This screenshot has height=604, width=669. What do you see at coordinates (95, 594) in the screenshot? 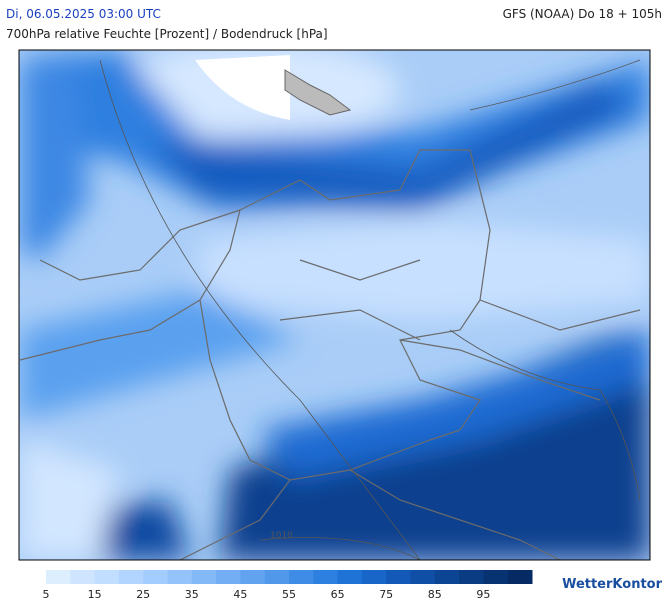
I see `colorbar-tick-label: 15` at bounding box center [95, 594].